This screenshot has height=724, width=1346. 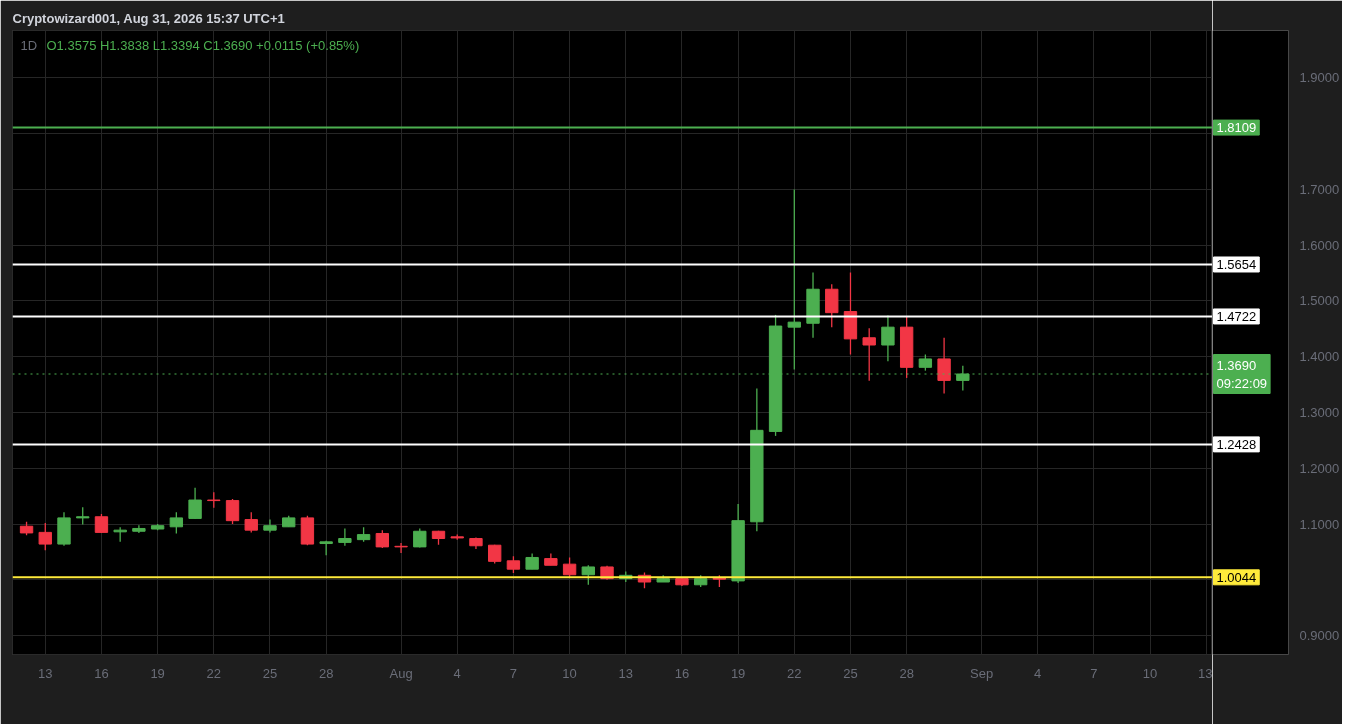 I want to click on y-tick-label: 1.6000, so click(x=1319, y=245).